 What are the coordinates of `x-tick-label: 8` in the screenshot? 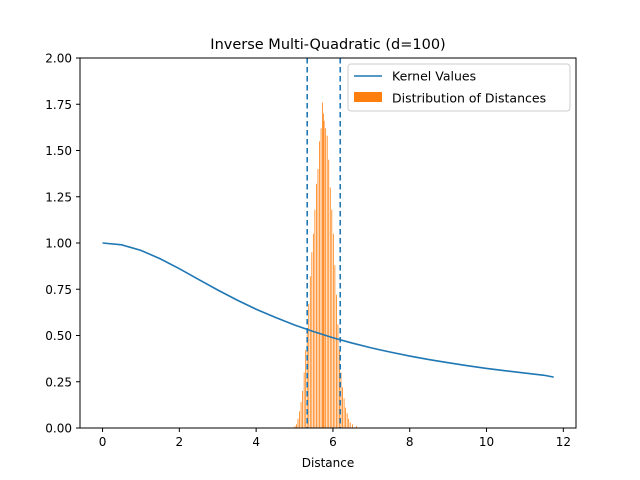 It's located at (410, 442).